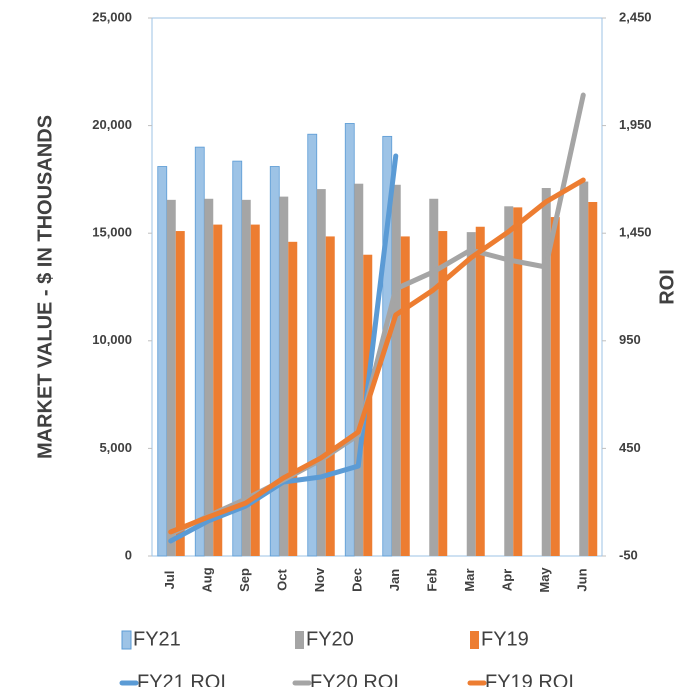  Describe the element at coordinates (394, 580) in the screenshot. I see `x-tick-label: Jan` at that location.